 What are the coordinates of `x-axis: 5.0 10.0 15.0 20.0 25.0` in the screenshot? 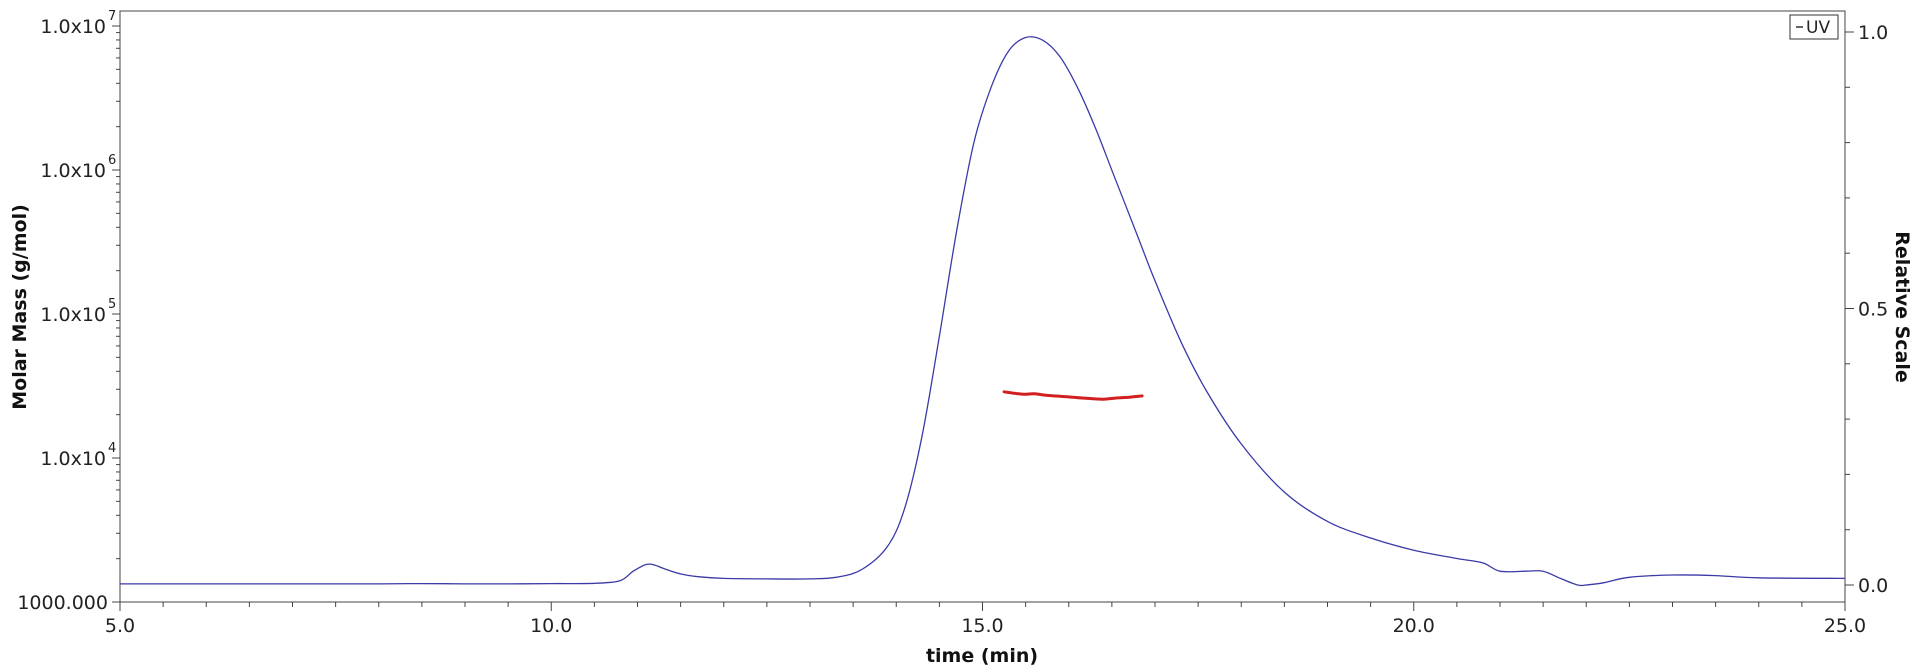 It's located at (985, 619).